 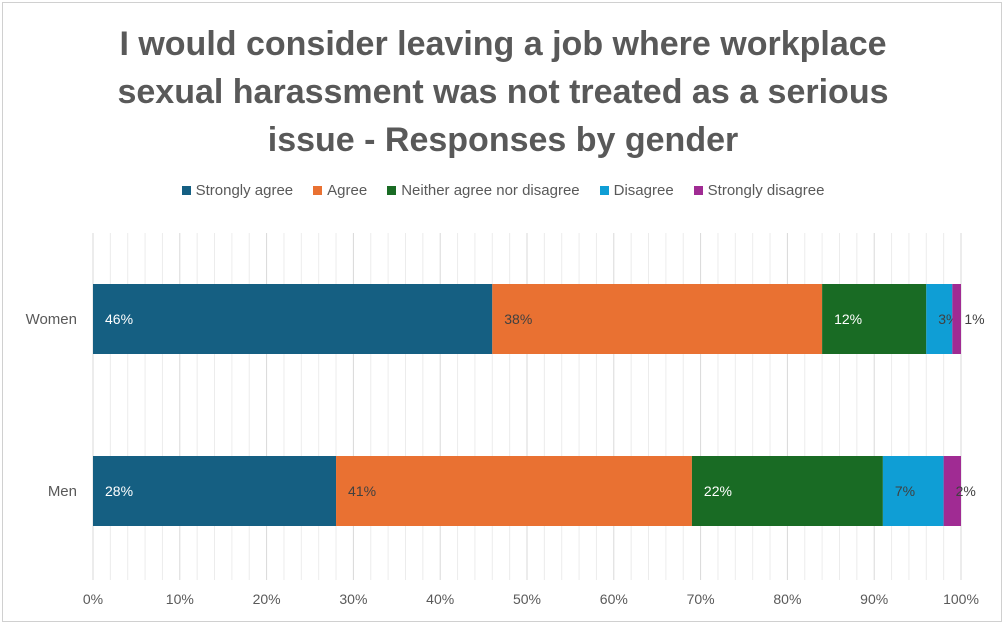 I want to click on legend-label: Disagree, so click(x=643, y=190).